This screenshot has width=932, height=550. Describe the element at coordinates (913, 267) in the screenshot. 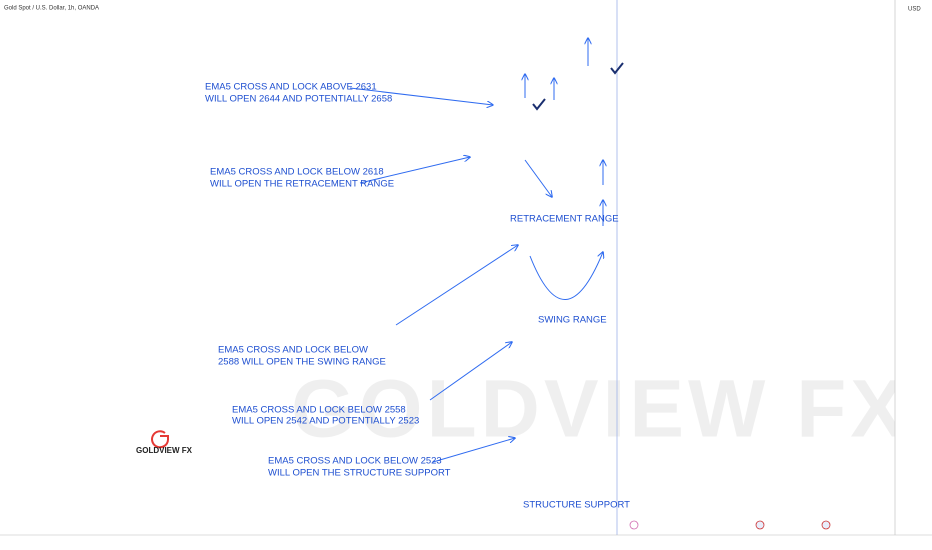

I see `price-axis` at that location.